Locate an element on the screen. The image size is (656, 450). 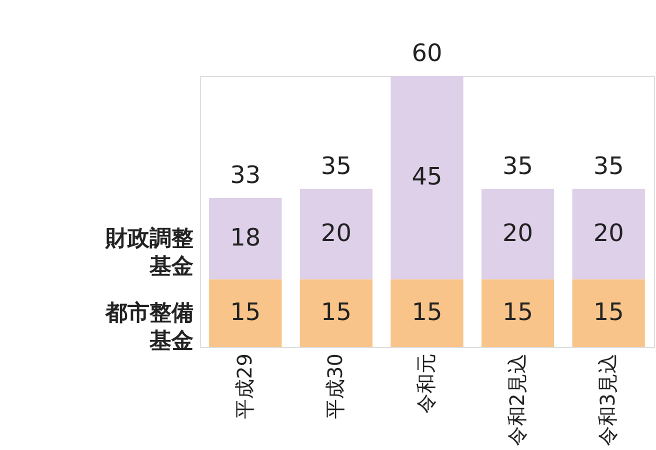
data-label: 18 is located at coordinates (245, 238).